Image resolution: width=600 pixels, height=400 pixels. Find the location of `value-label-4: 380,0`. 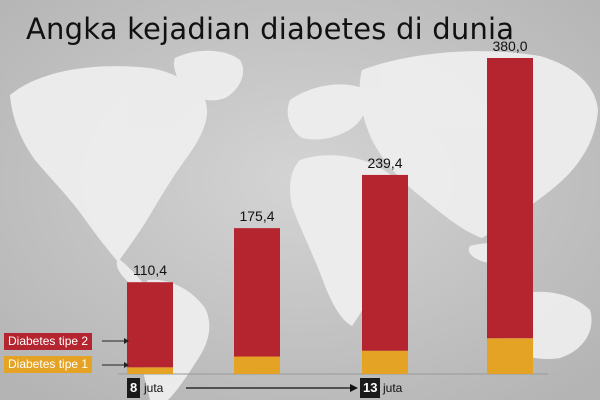

value-label-4: 380,0 is located at coordinates (509, 46).